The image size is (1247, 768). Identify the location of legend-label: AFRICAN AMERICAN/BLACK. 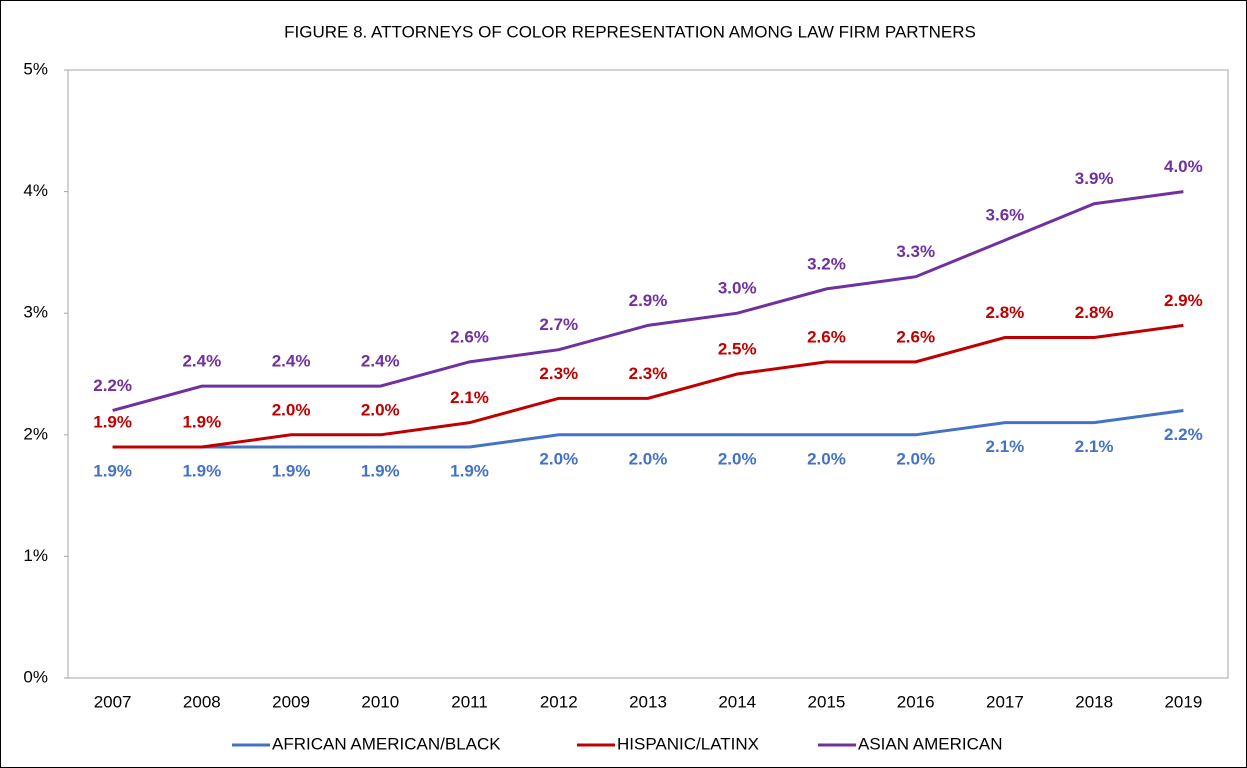
(386, 743).